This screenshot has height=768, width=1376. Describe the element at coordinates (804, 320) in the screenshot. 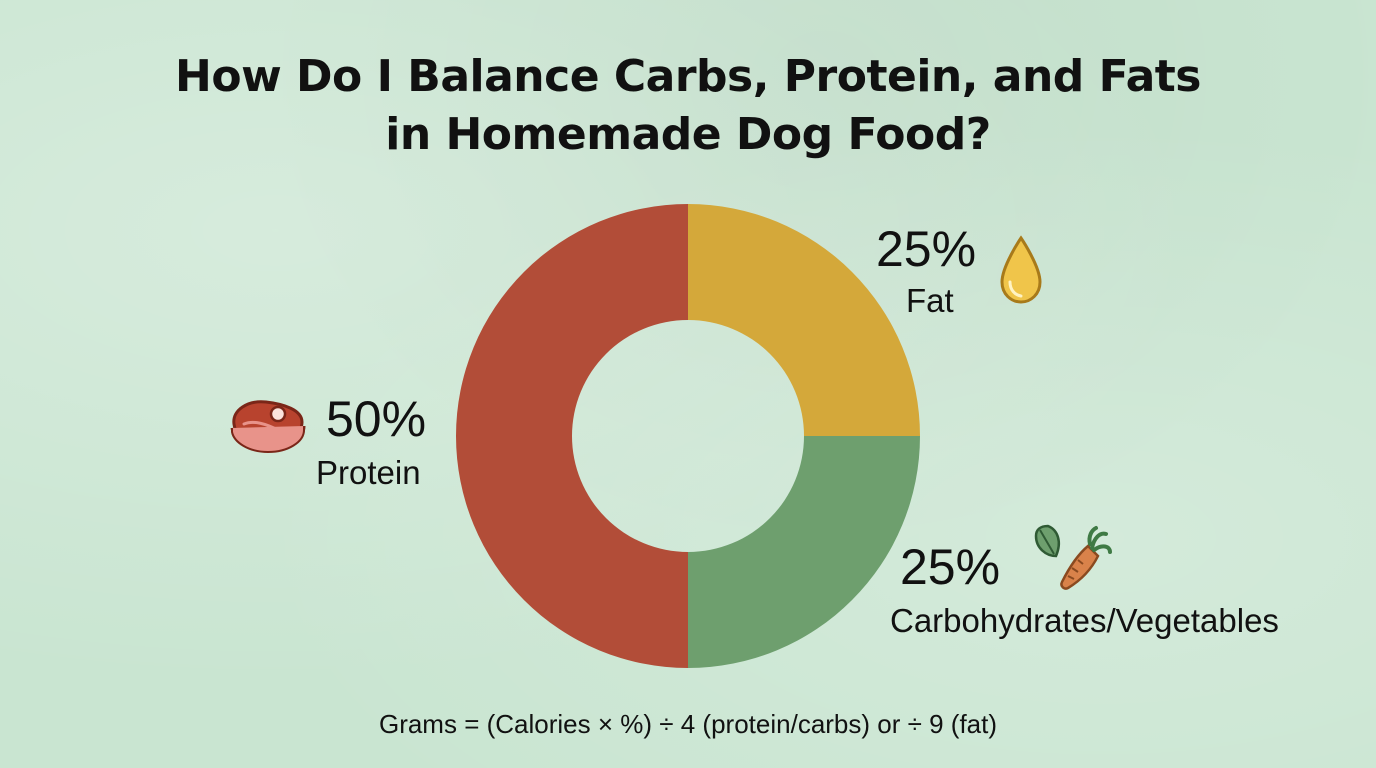

I see `donut-slice-fat` at that location.